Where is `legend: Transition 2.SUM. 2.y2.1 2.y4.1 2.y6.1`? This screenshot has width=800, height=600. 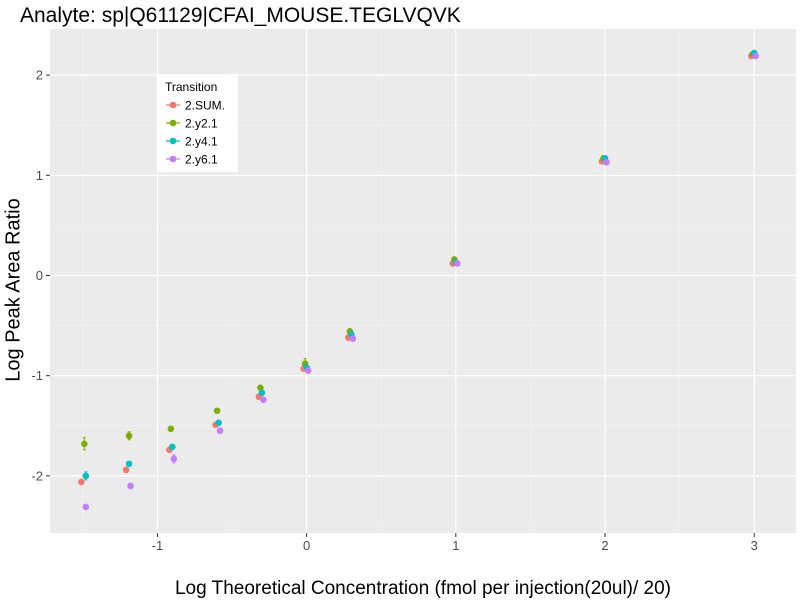
legend: Transition 2.SUM. 2.y2.1 2.y4.1 2.y6.1 is located at coordinates (198, 123).